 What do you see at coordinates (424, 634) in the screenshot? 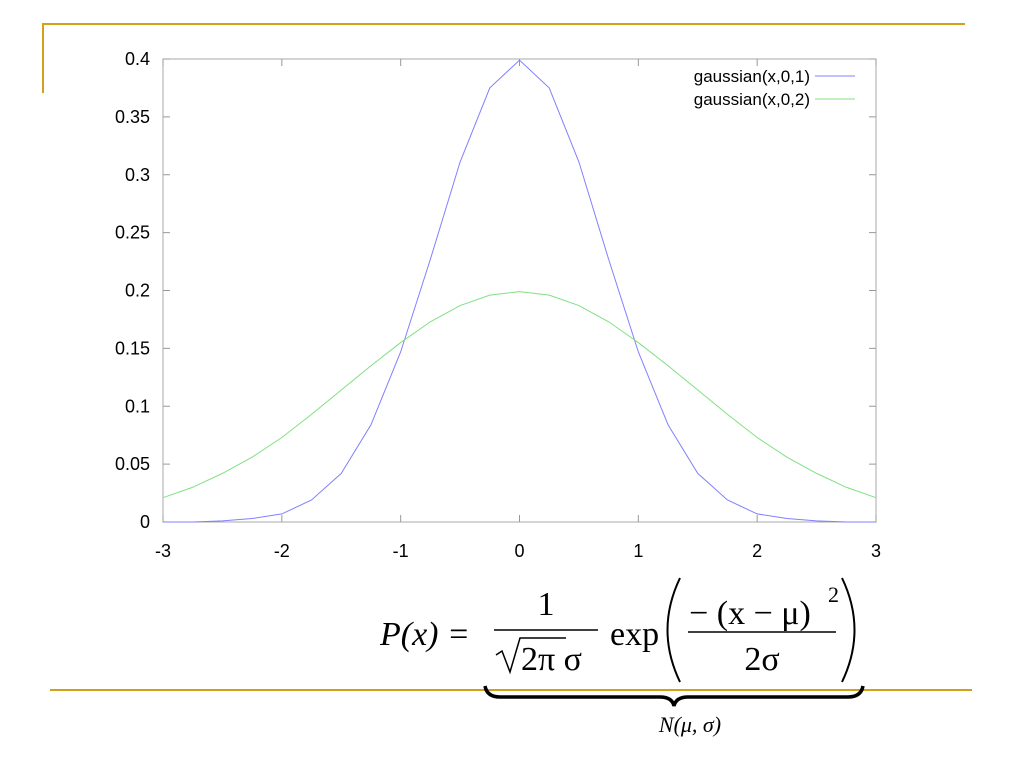
I see `formula-lhs: P(x) =` at bounding box center [424, 634].